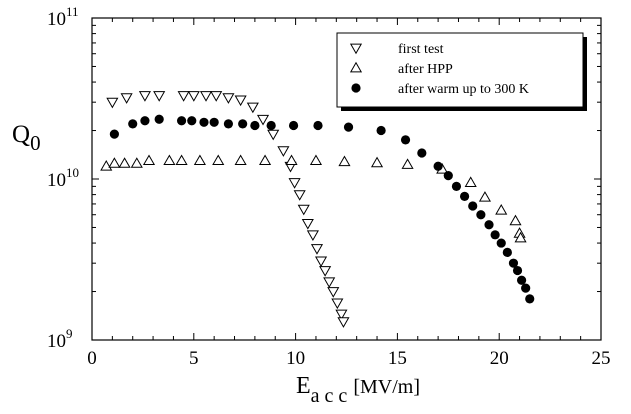 The height and width of the screenshot is (414, 631). I want to click on legend-label: first test, so click(421, 49).